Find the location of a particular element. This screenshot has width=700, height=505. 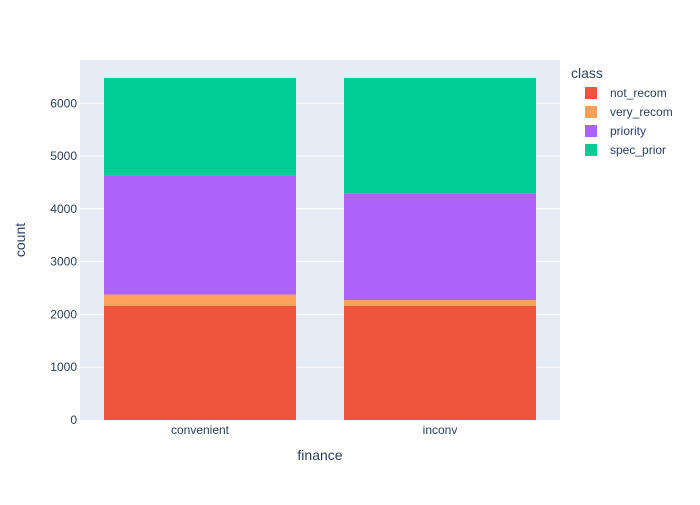

x-tick-label: convenient is located at coordinates (200, 430).